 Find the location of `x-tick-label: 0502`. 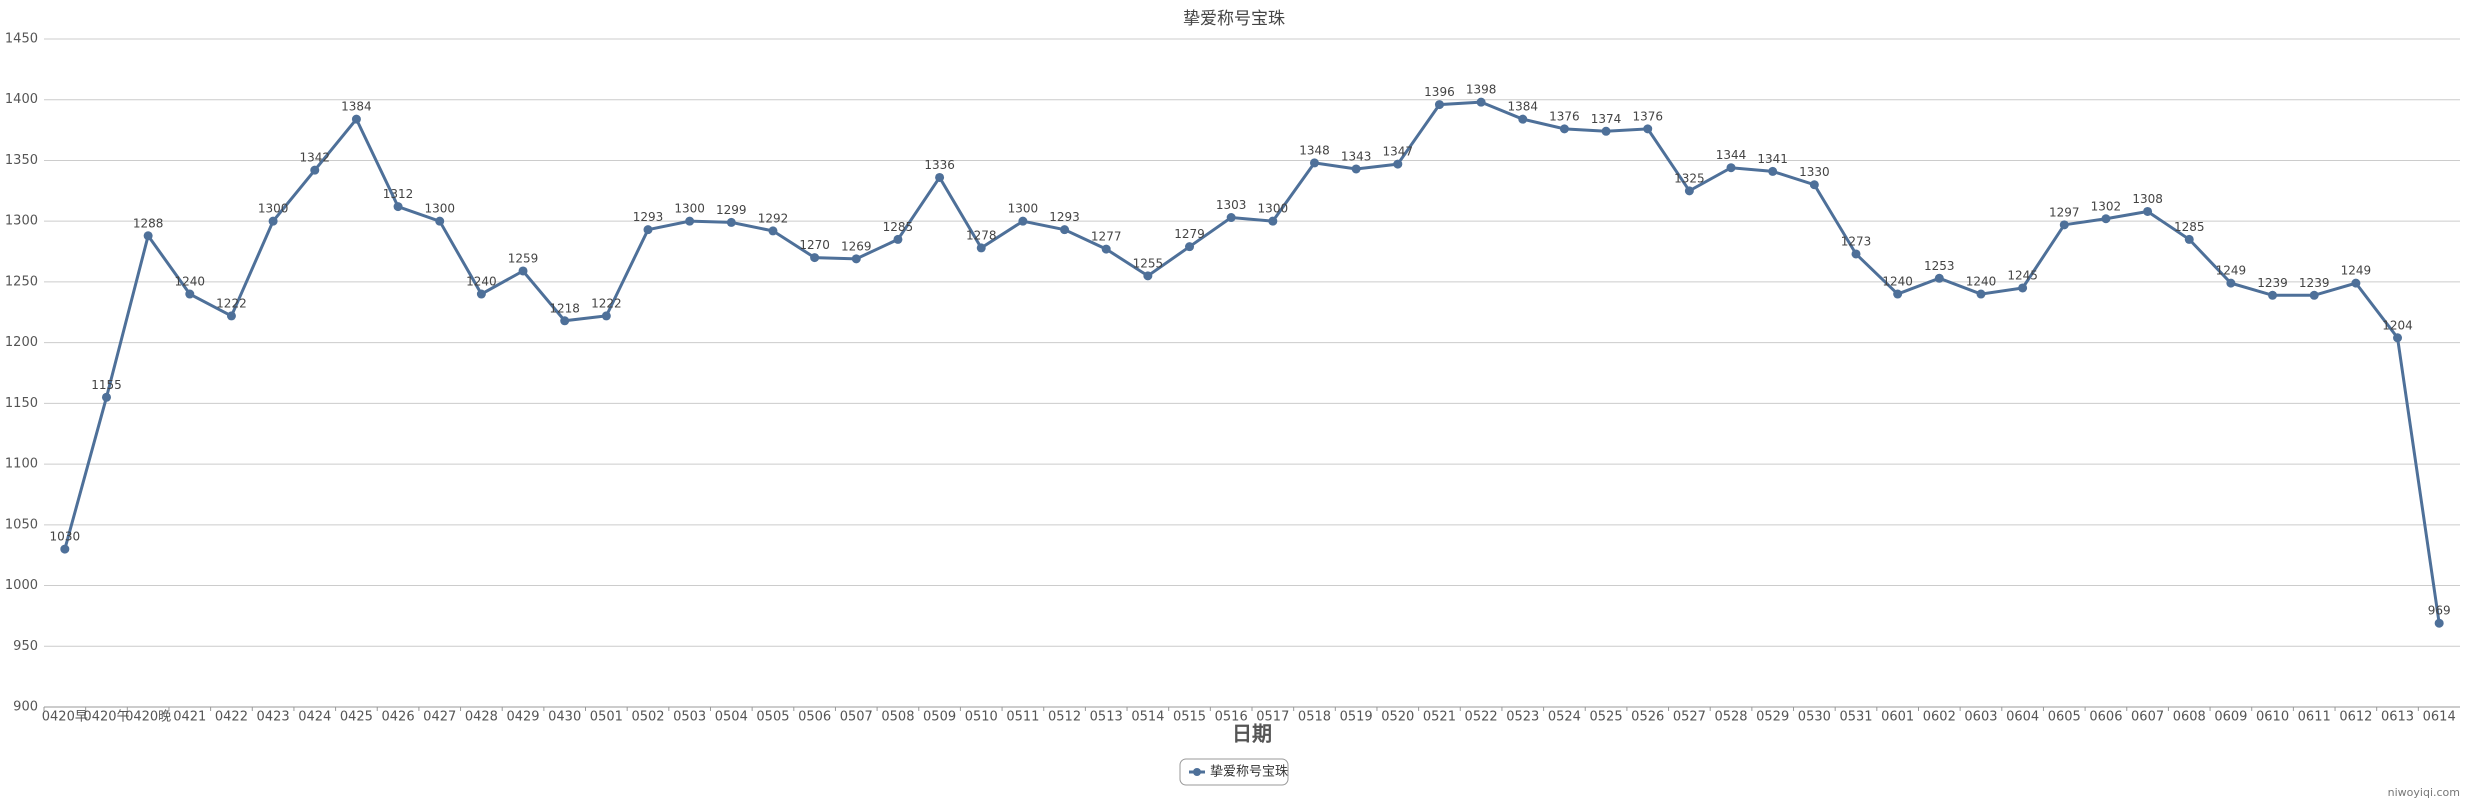

x-tick-label: 0502 is located at coordinates (647, 717).